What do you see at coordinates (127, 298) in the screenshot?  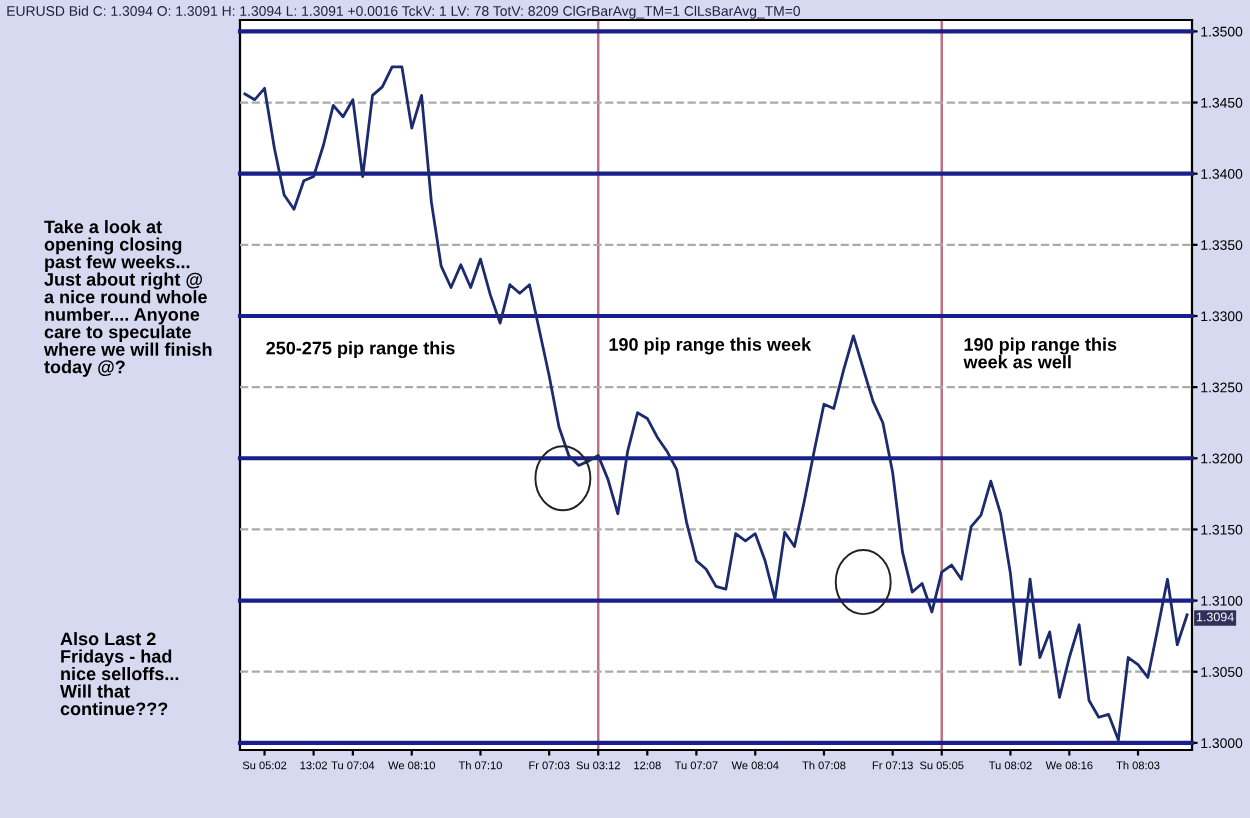 I see `text: Take a look at opening closing past few weeks... Just about right @ a nice round whole number.... Anyone care to speculate where we will finish today @?` at bounding box center [127, 298].